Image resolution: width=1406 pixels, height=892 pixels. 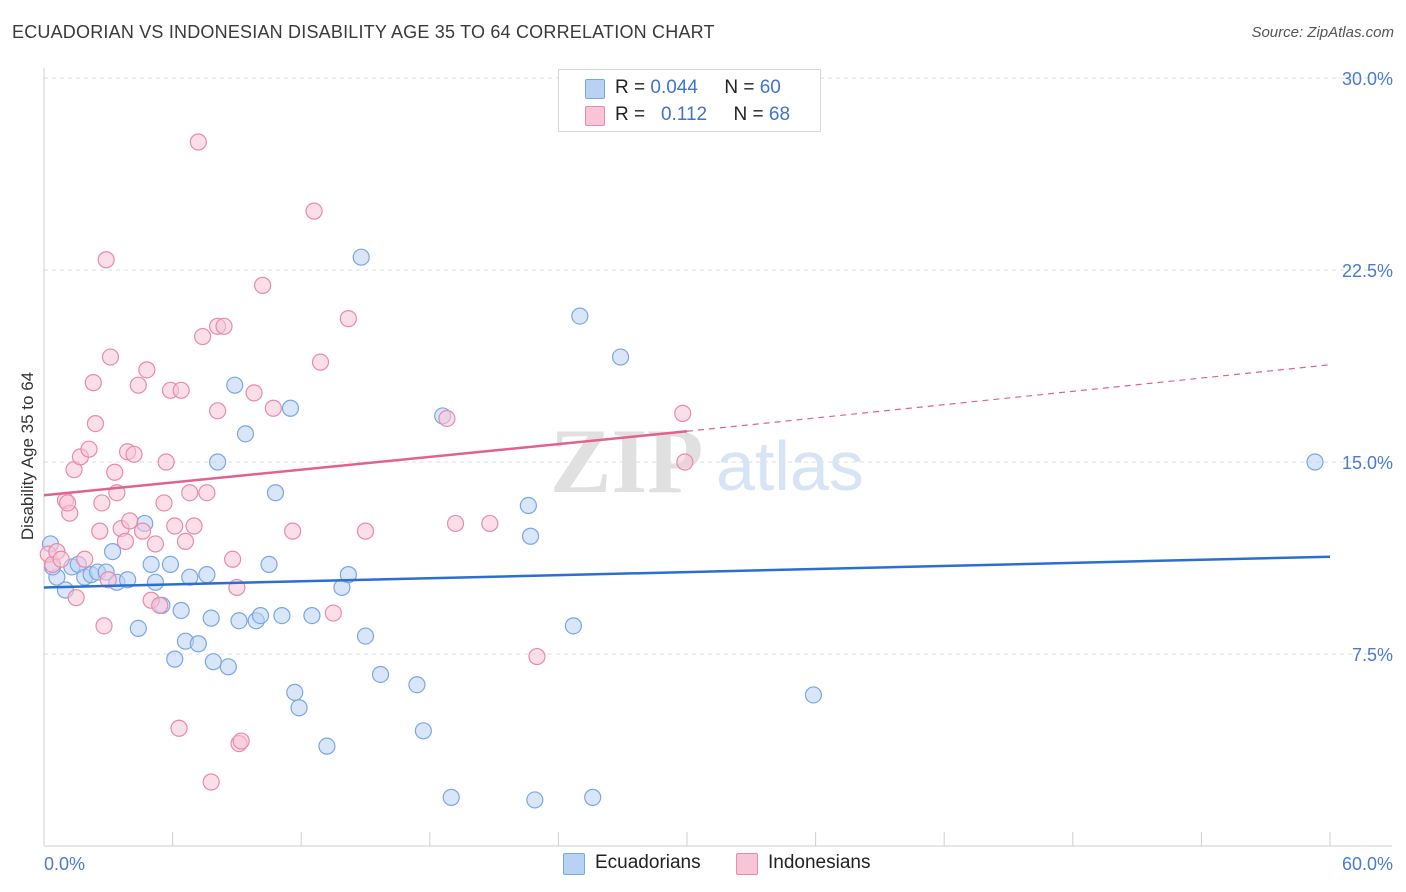 I want to click on legend-stats: R = 0.112 N = 68, so click(x=702, y=115).